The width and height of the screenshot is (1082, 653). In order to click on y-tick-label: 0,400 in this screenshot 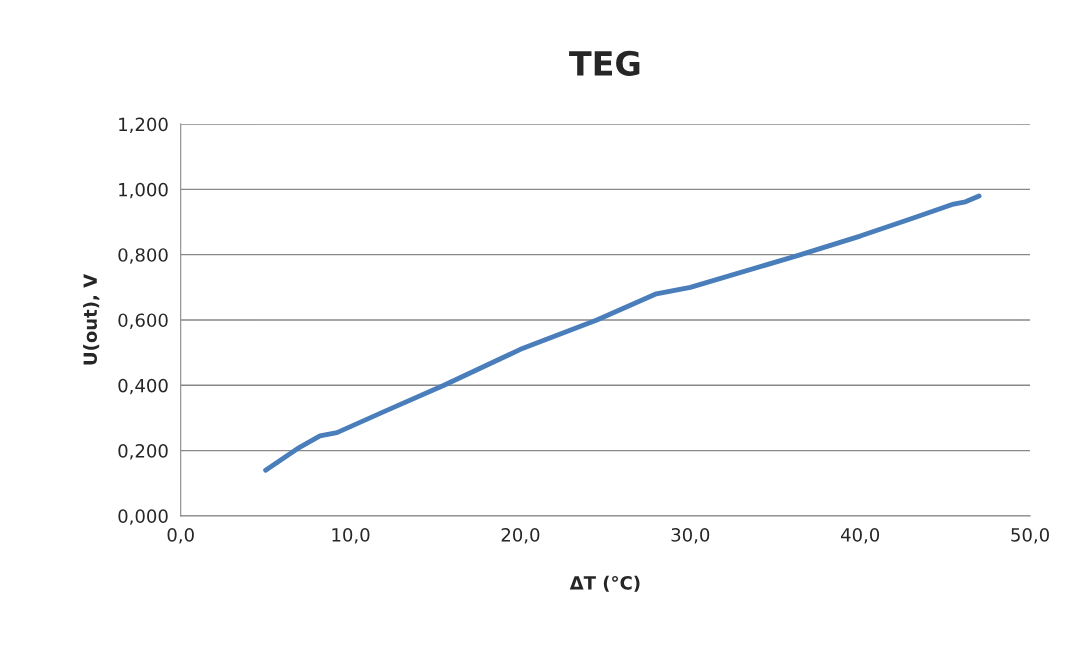, I will do `click(143, 386)`.